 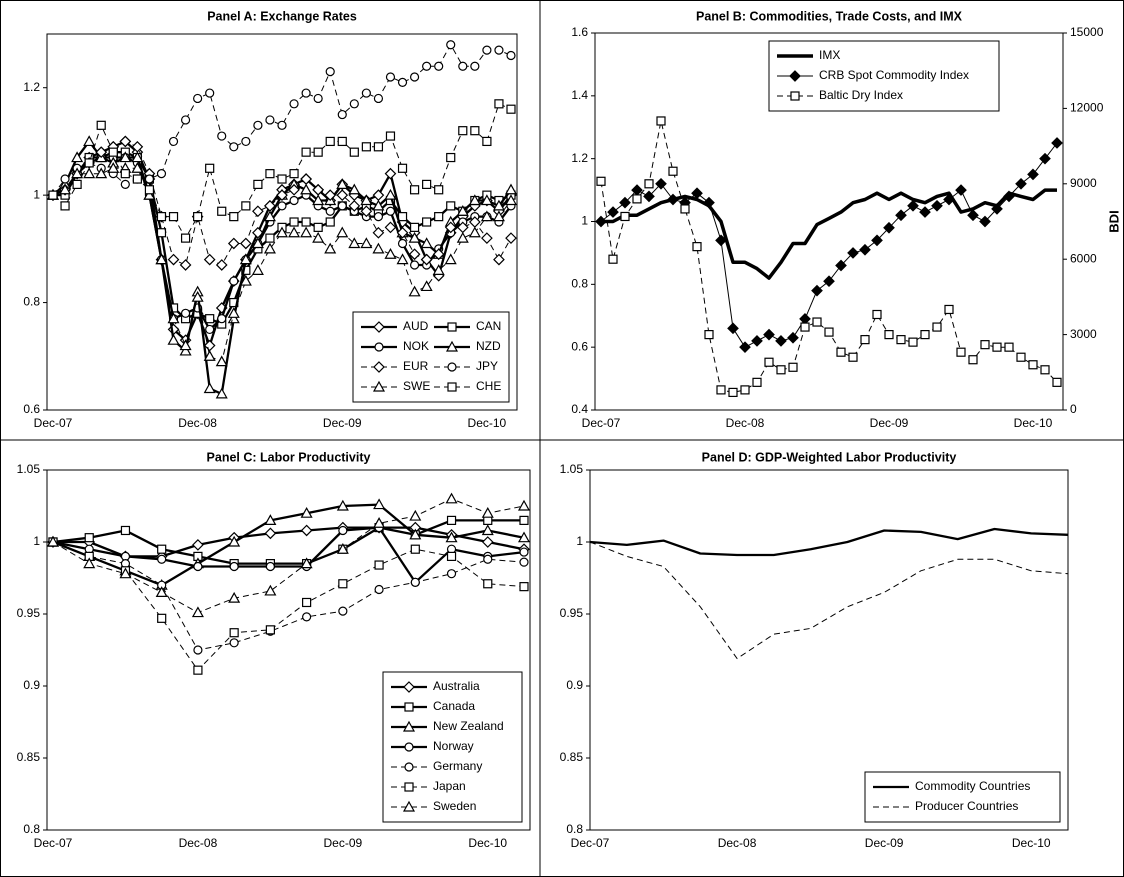 What do you see at coordinates (579, 32) in the screenshot?
I see `y-tick-label: 1.6` at bounding box center [579, 32].